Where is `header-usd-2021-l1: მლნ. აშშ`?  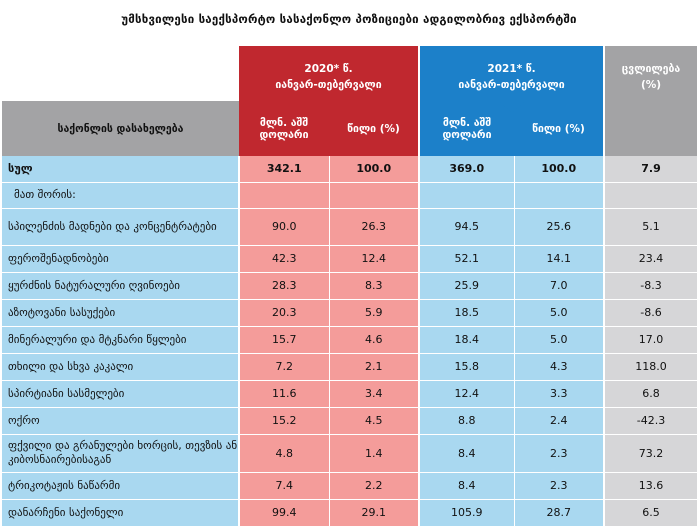 header-usd-2021-l1: მლნ. აშშ is located at coordinates (467, 122).